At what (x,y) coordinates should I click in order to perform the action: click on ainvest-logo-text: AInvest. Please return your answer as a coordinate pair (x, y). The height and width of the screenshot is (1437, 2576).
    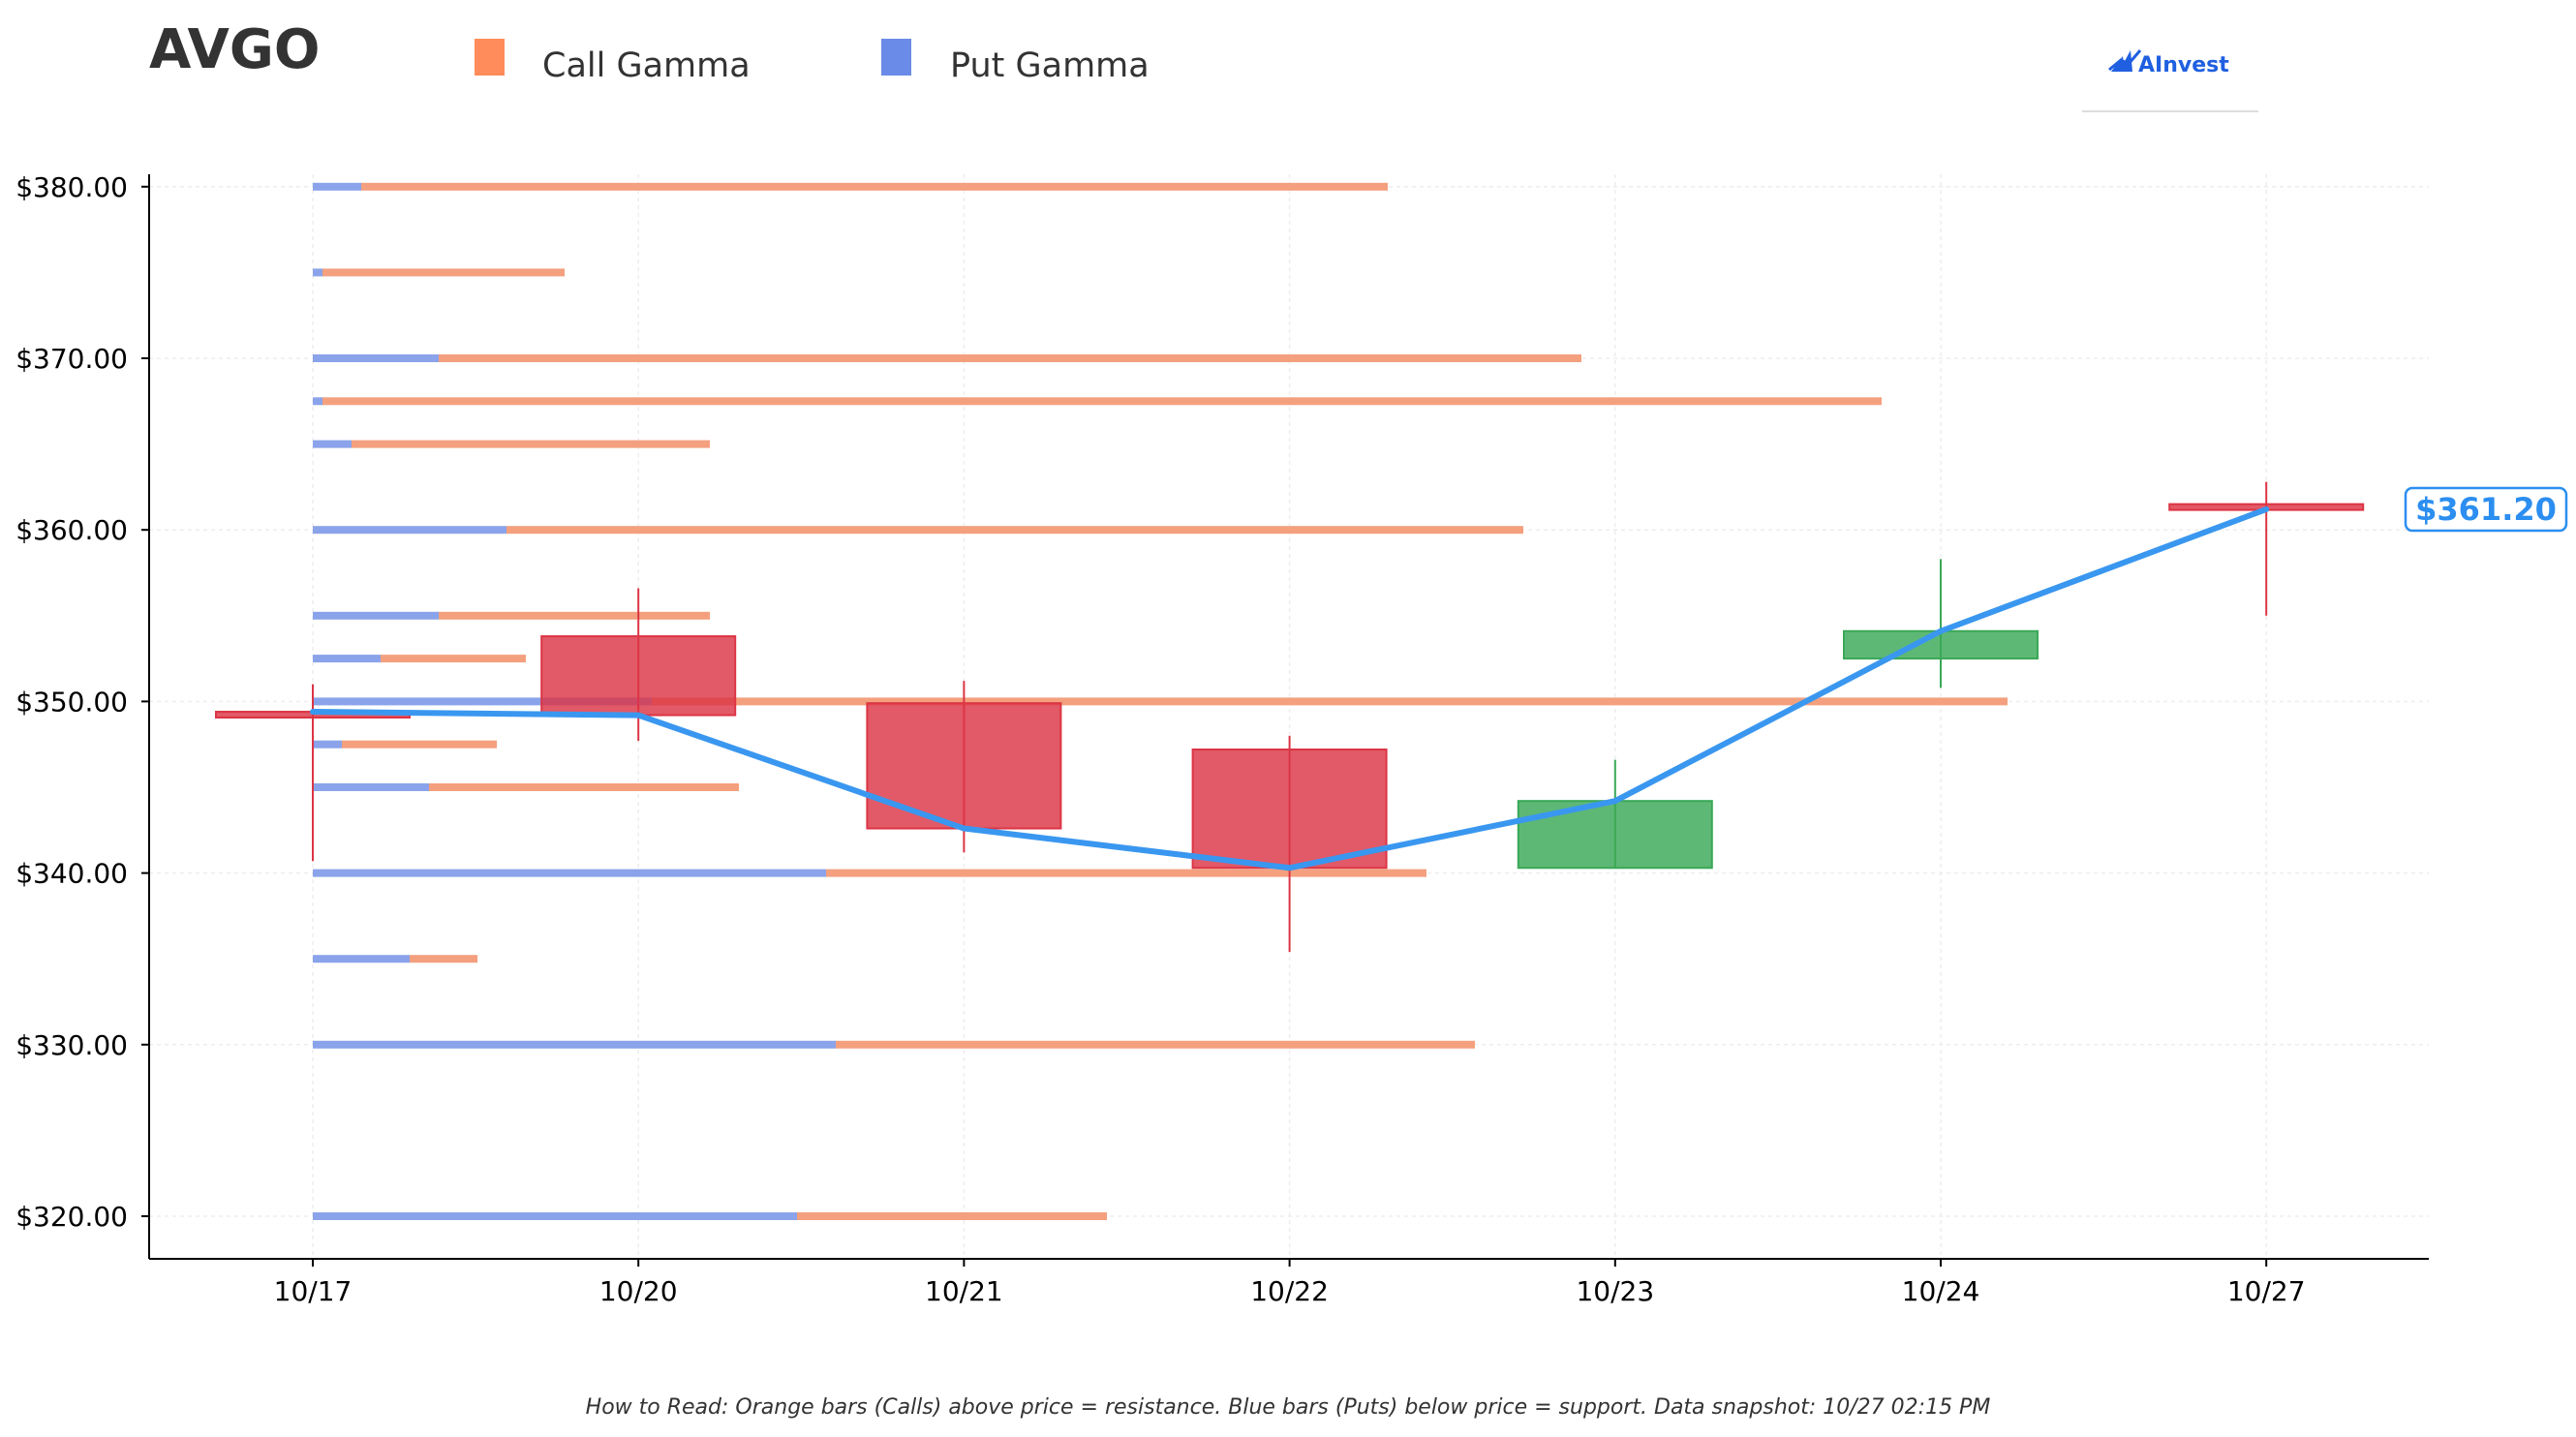
    Looking at the image, I should click on (2183, 65).